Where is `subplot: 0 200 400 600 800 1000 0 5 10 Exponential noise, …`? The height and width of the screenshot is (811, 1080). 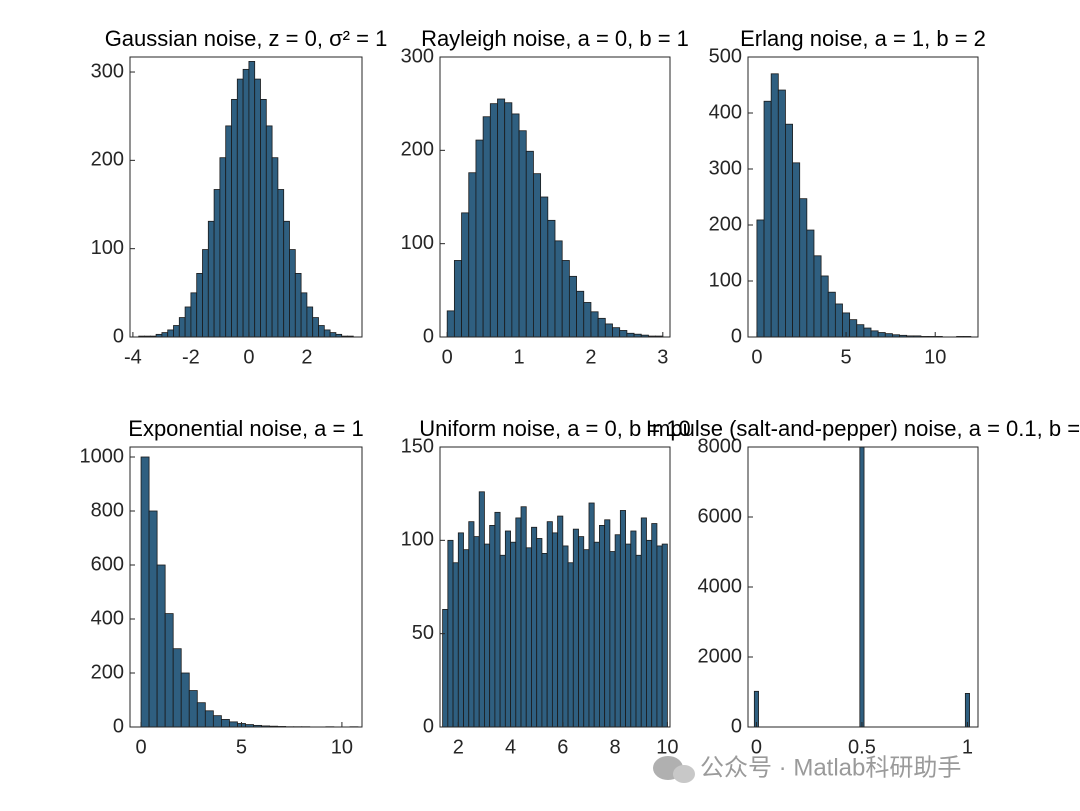
subplot: 0 200 400 600 800 1000 0 5 10 Exponential noise, … is located at coordinates (222, 587).